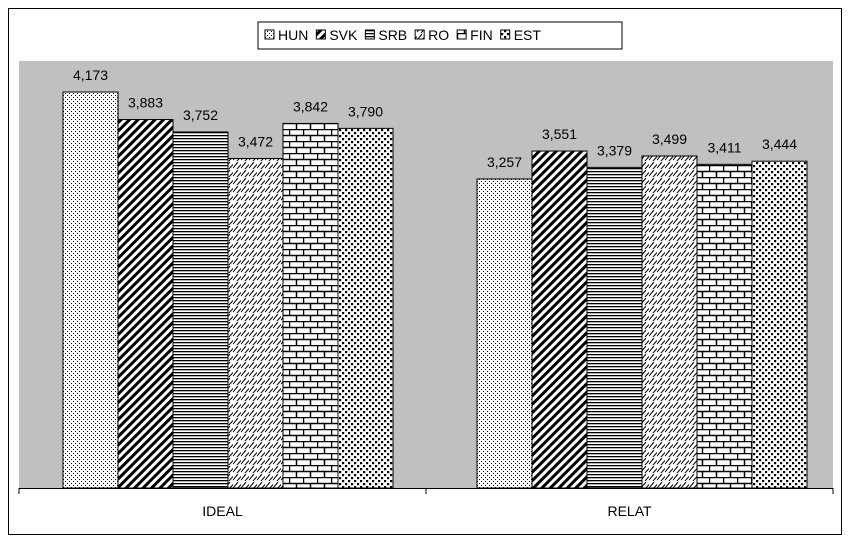 This screenshot has height=542, width=852. What do you see at coordinates (222, 511) in the screenshot?
I see `category-label-ideal: IDEAL` at bounding box center [222, 511].